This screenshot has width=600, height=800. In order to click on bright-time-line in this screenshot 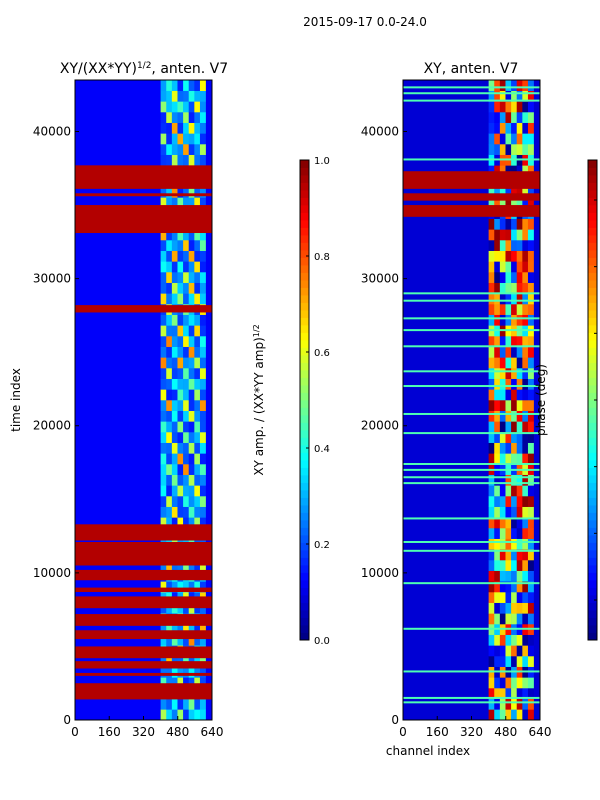, I will do `click(471, 483)`.